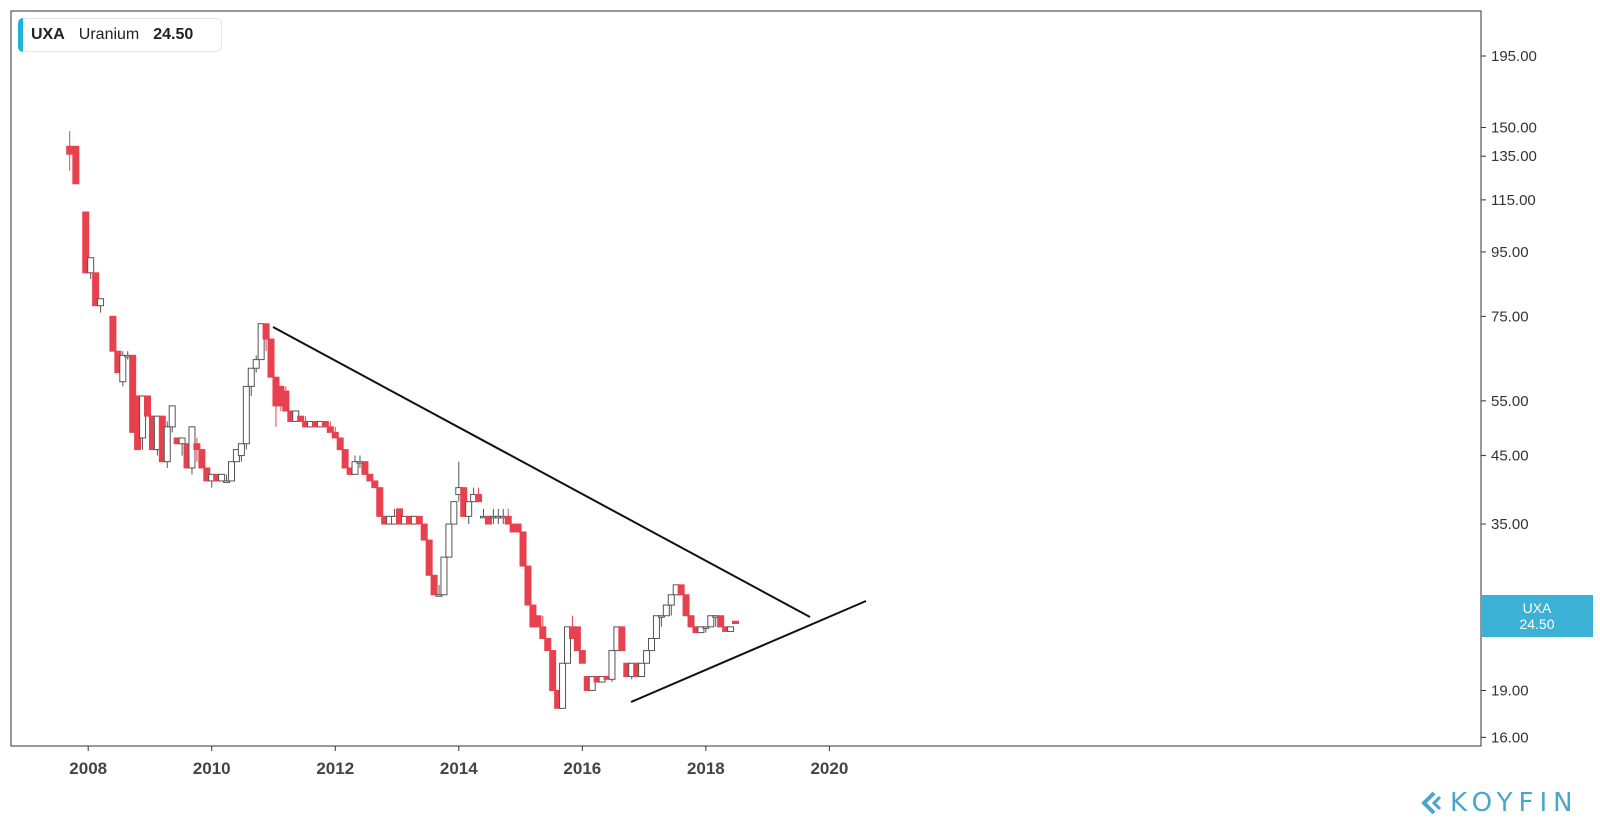 The image size is (1600, 826). What do you see at coordinates (1513, 200) in the screenshot?
I see `y-tick-label: 115.00` at bounding box center [1513, 200].